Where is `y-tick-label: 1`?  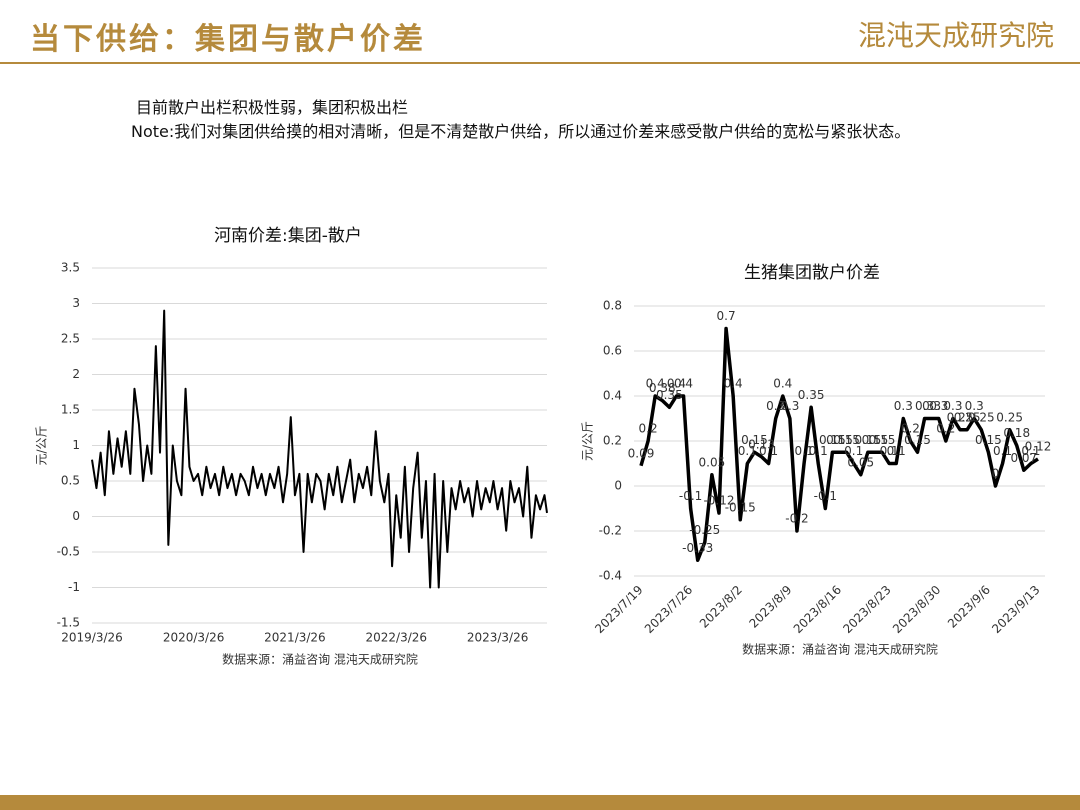 y-tick-label: 1 is located at coordinates (76, 445).